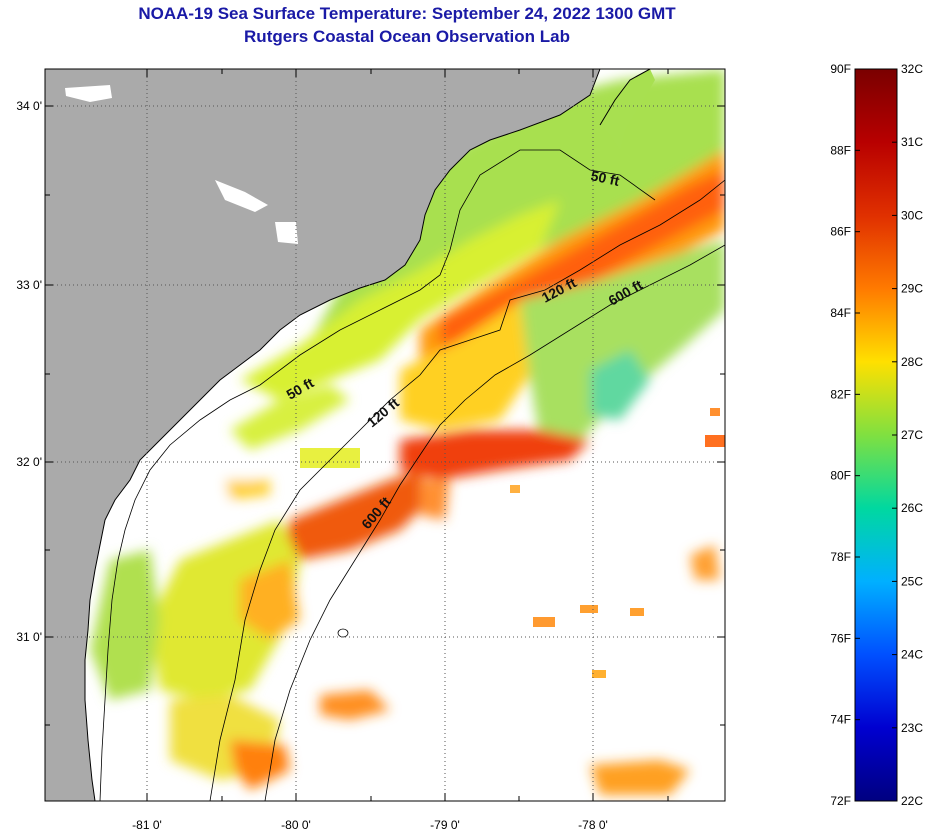 The height and width of the screenshot is (832, 936). Describe the element at coordinates (912, 289) in the screenshot. I see `colorbar-c-label: 29C` at that location.